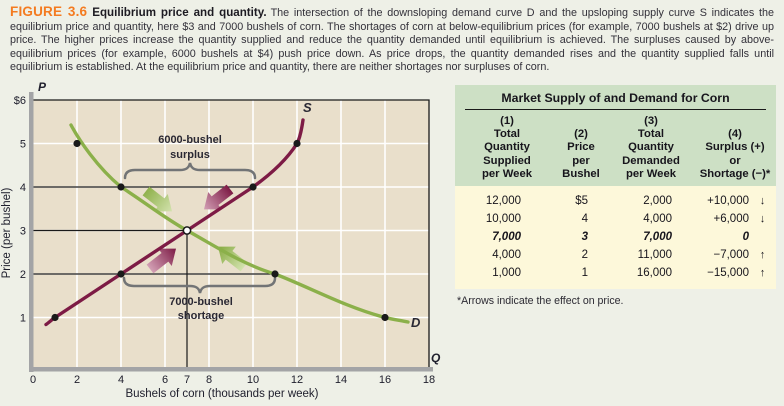 Image resolution: width=784 pixels, height=406 pixels. What do you see at coordinates (735, 154) in the screenshot?
I see `column-header-surplus-shortage: (4) Surplus (+) or Shortage (−)*` at bounding box center [735, 154].